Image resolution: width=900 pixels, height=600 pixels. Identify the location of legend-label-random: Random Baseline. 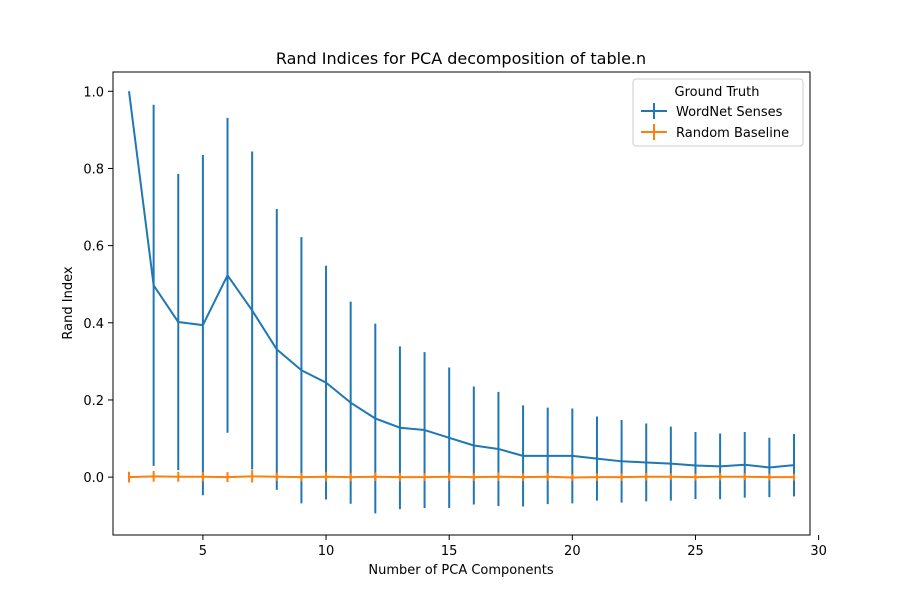
(732, 133).